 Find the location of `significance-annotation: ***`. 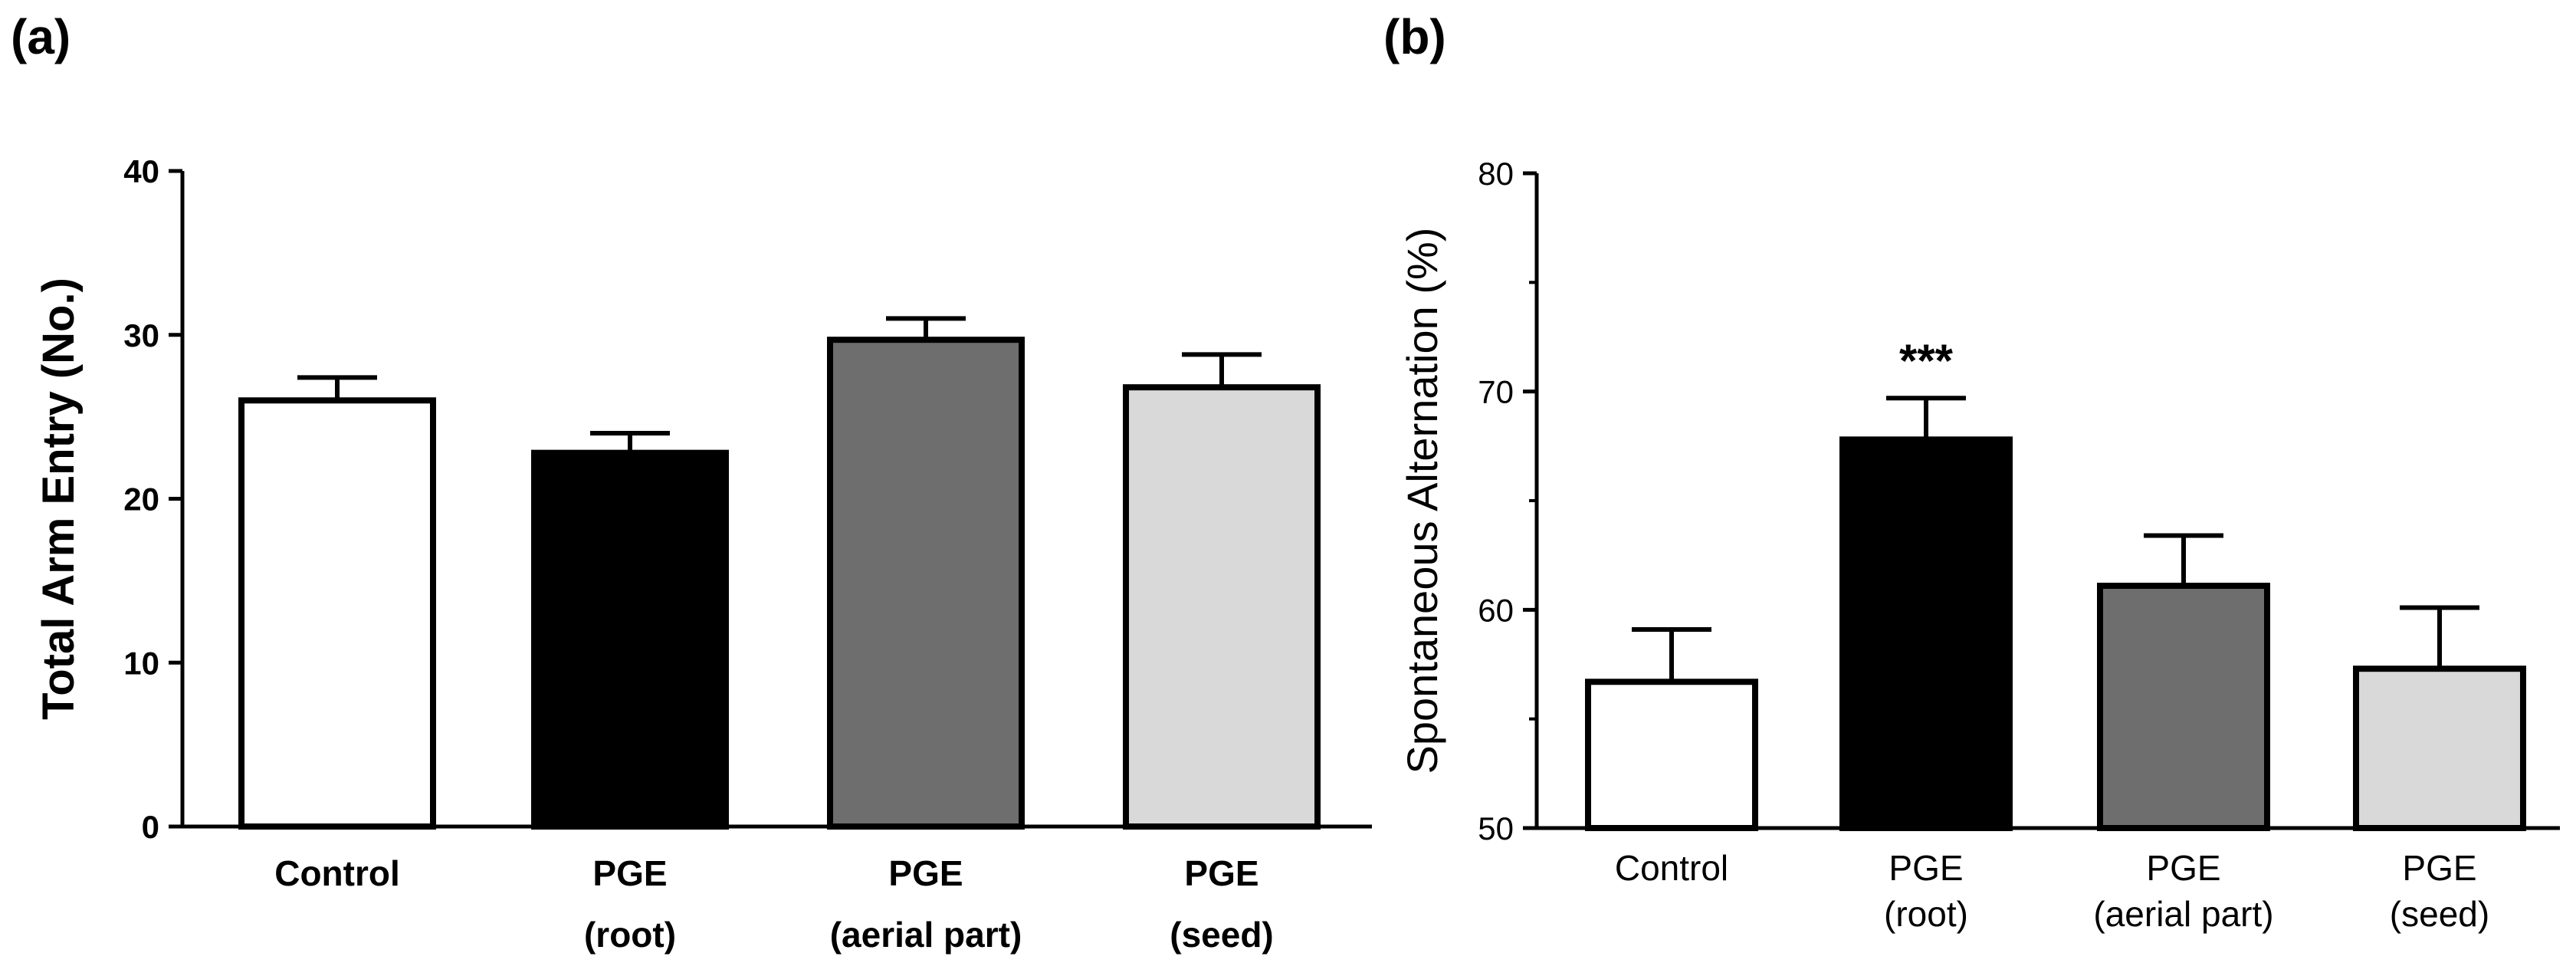

significance-annotation: *** is located at coordinates (1926, 361).